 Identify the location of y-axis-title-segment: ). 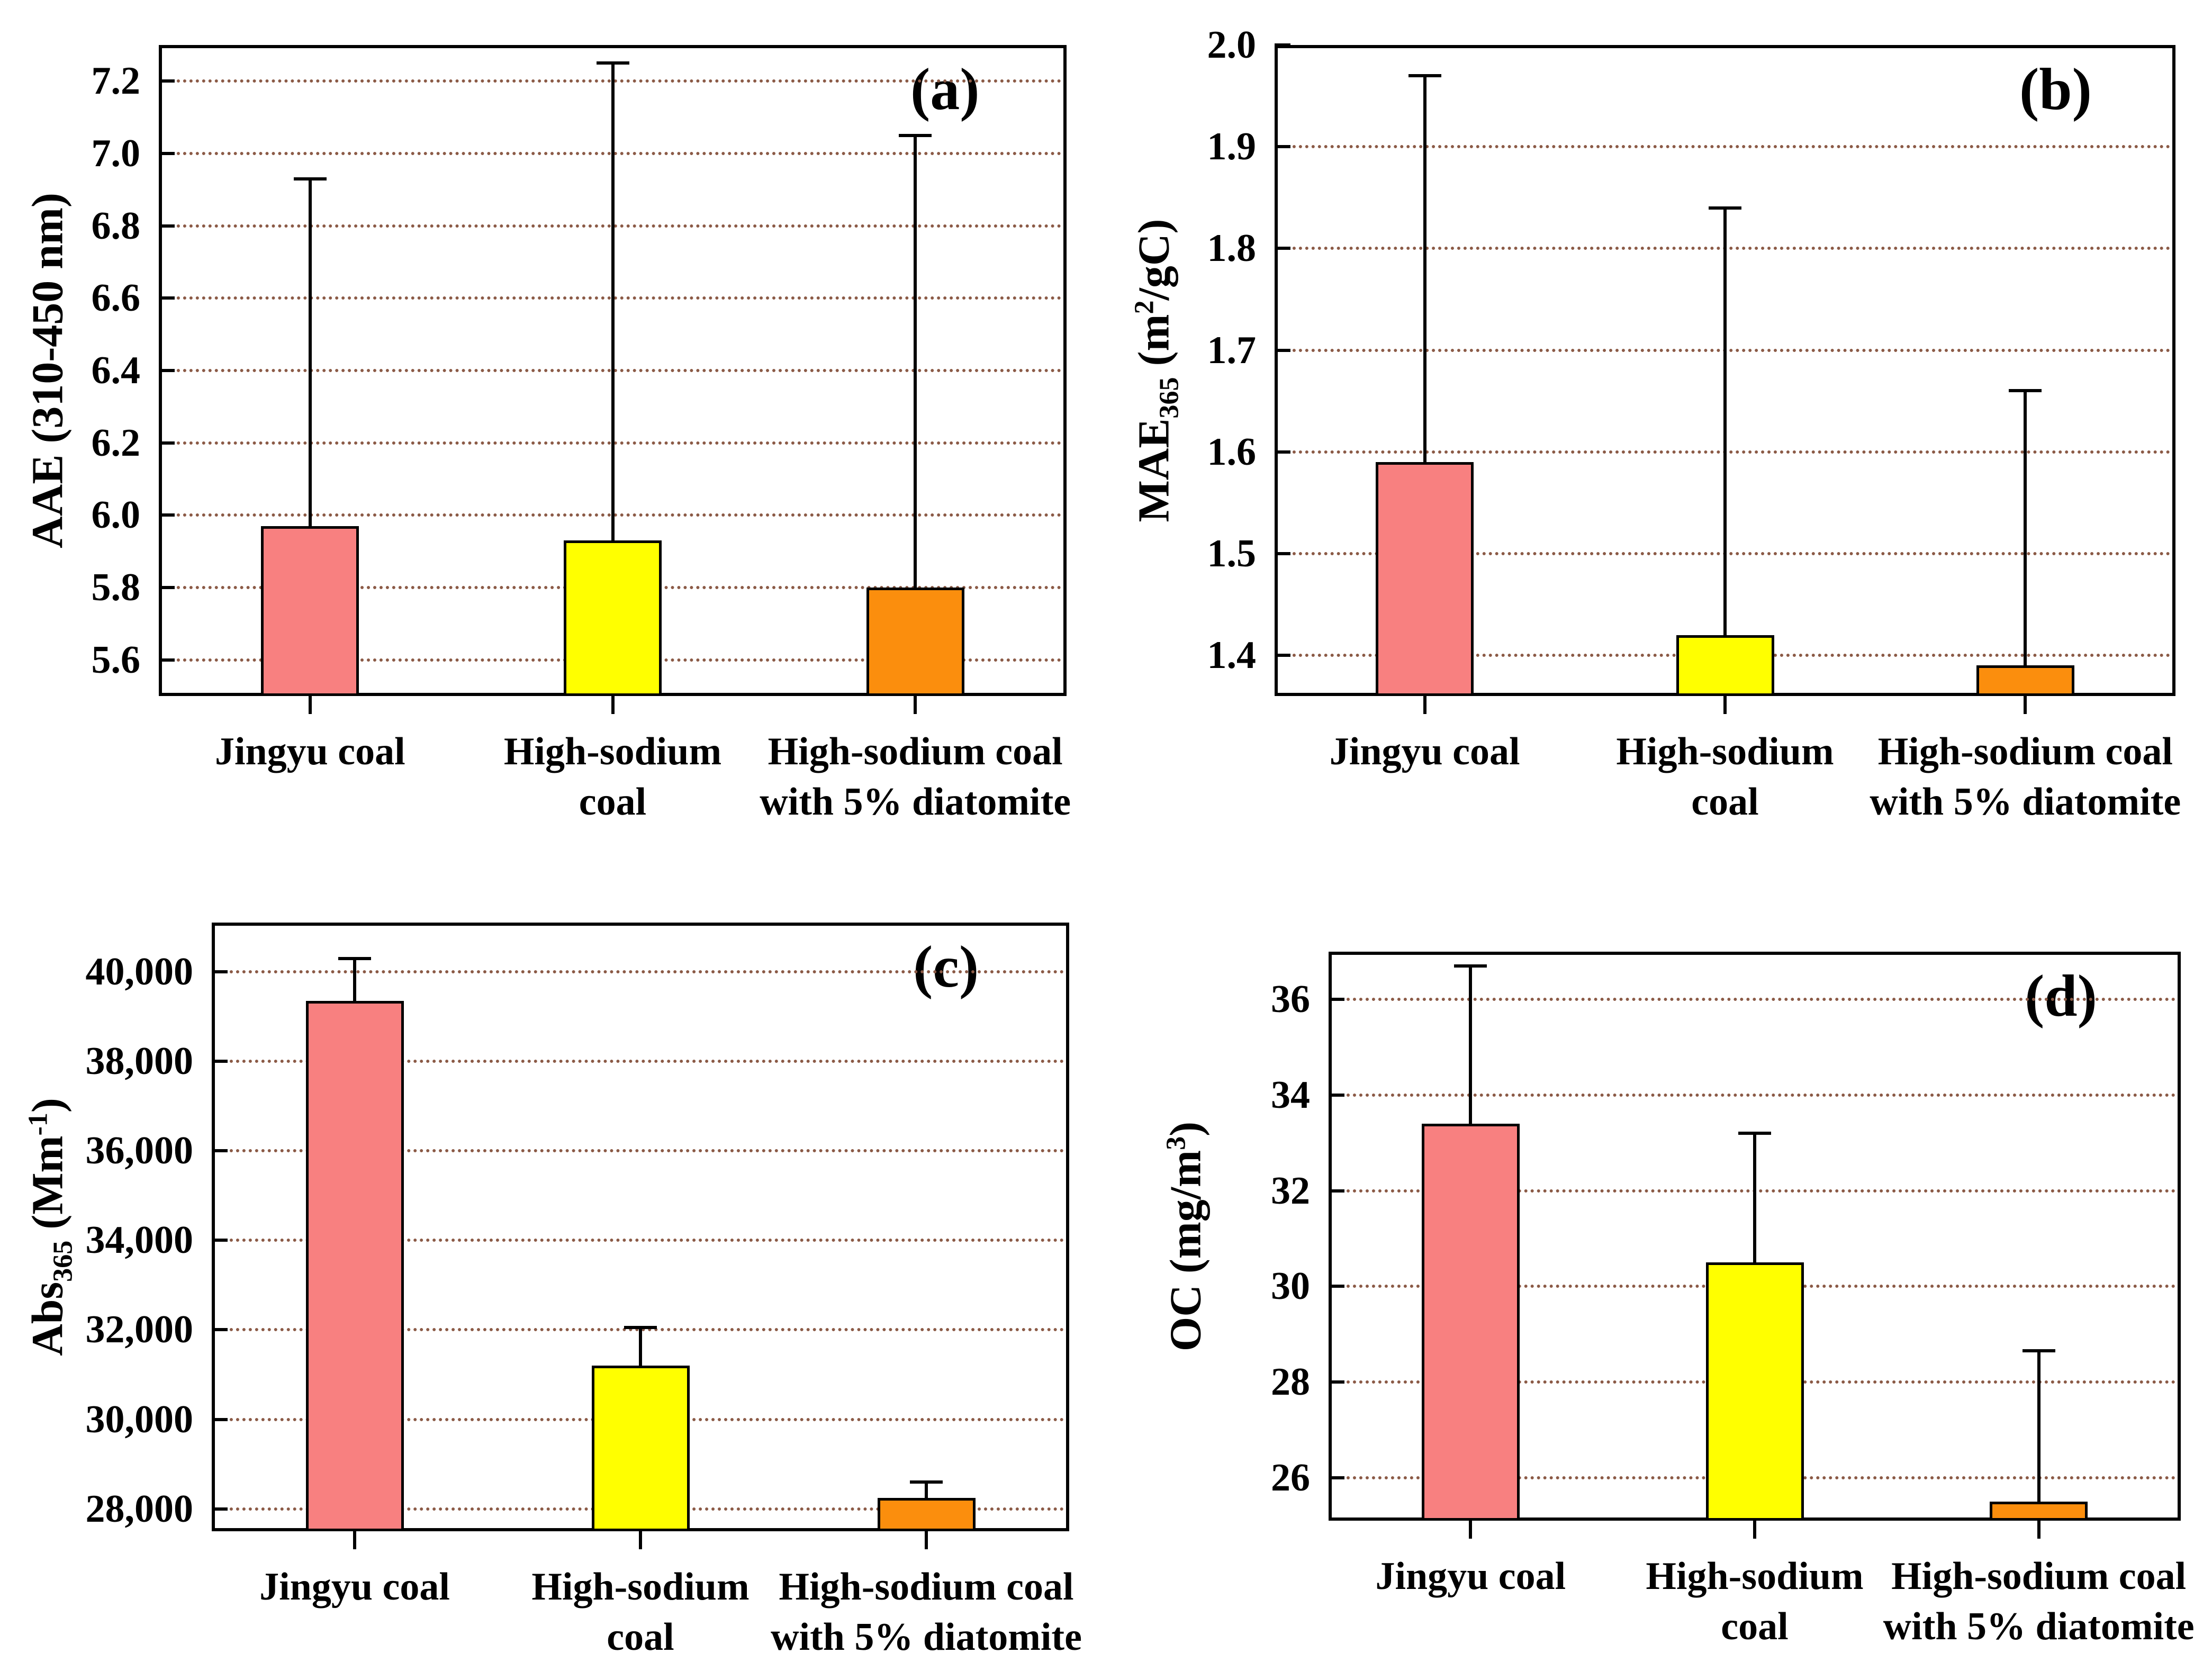
(48, 1105).